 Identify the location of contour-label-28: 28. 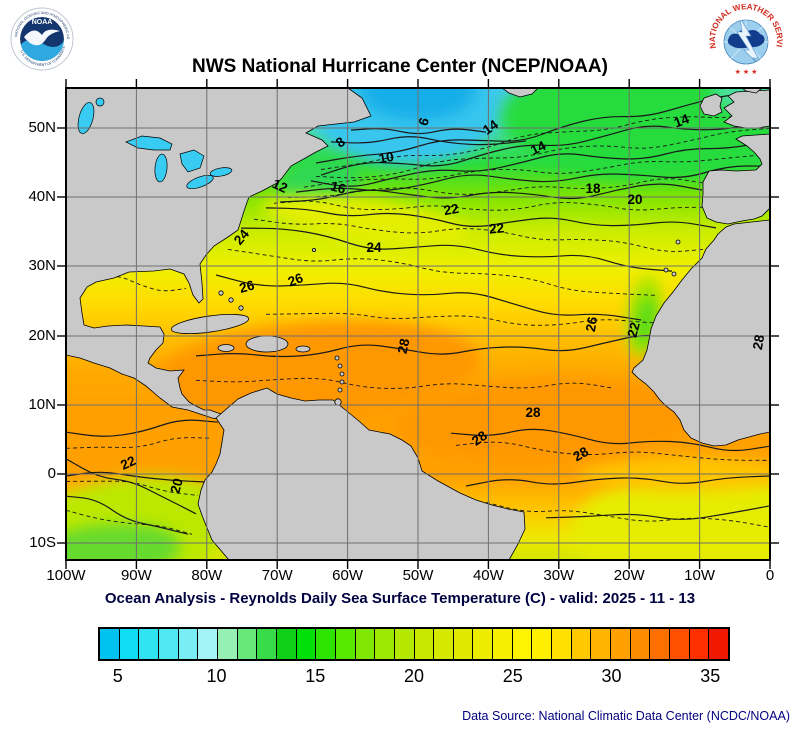
(580, 454).